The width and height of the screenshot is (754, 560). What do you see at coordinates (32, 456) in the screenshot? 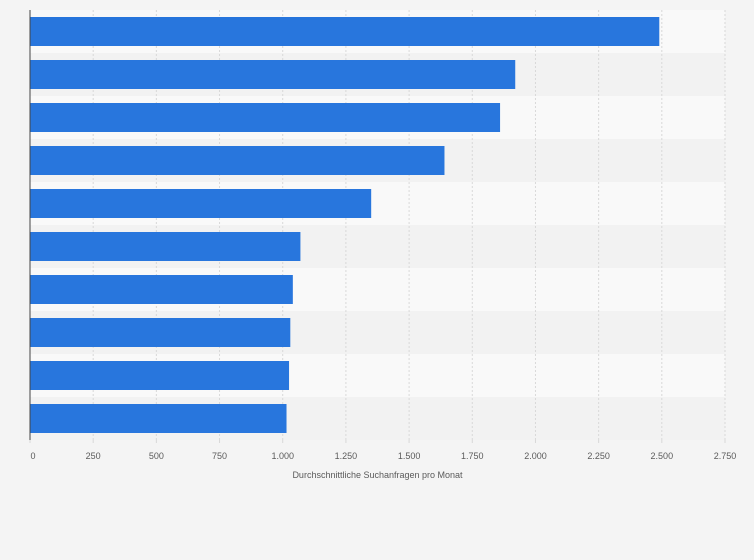
I see `x-tick-label: 0` at bounding box center [32, 456].